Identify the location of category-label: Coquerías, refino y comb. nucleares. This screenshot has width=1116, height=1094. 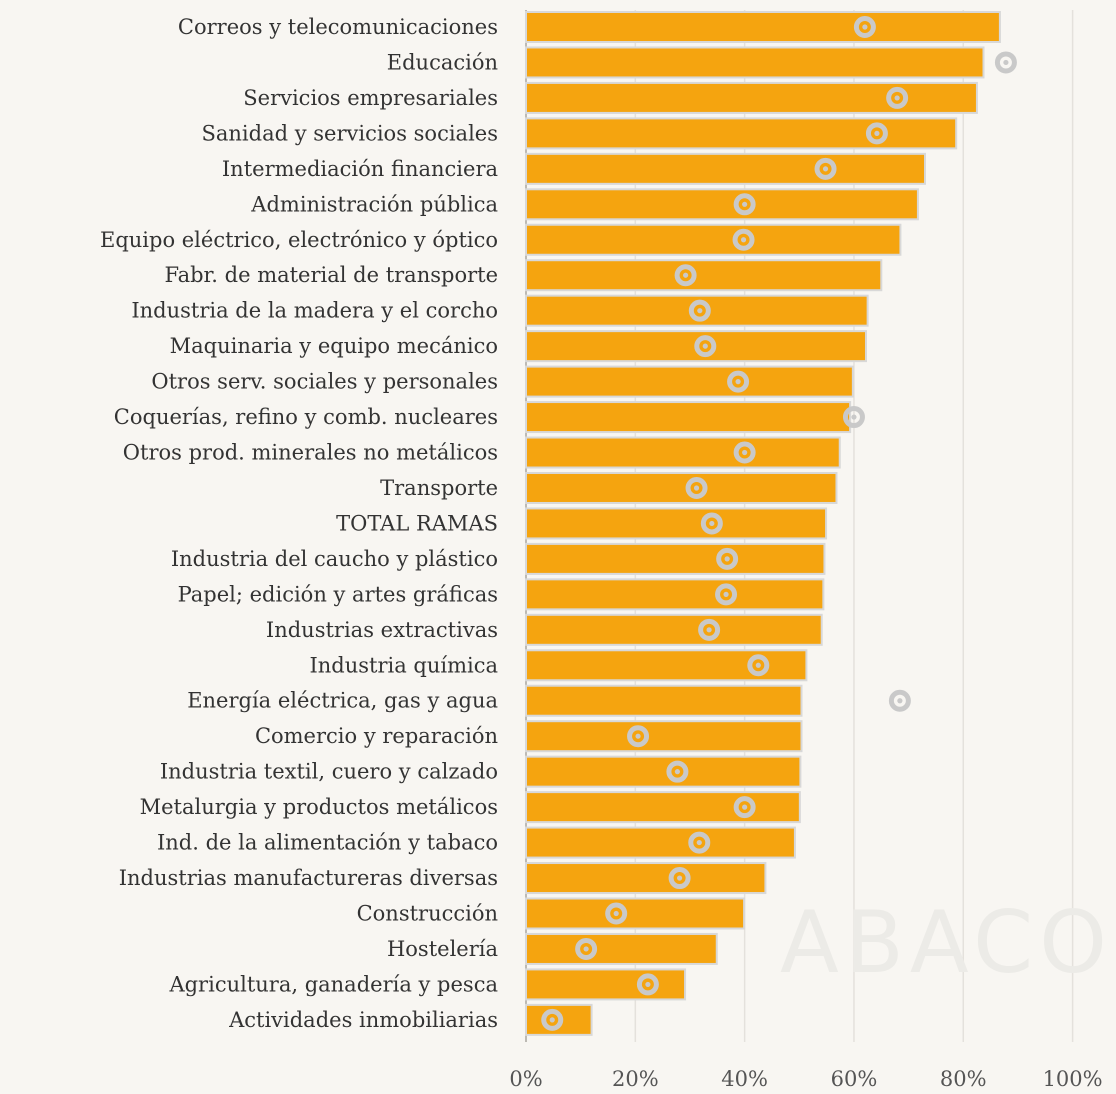
(306, 417).